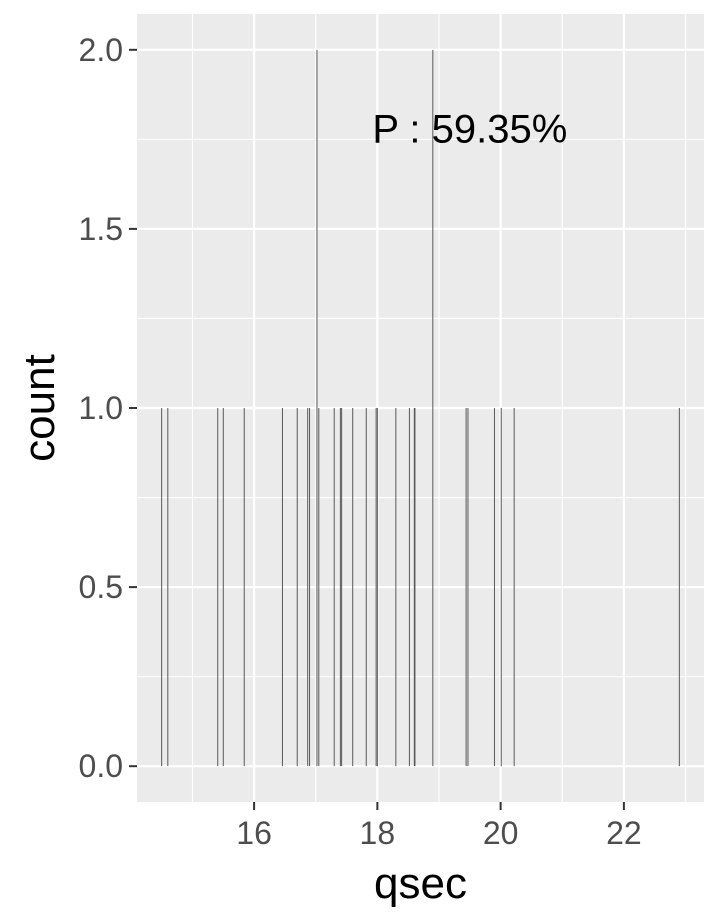  I want to click on y-tick-label: 2.0, so click(101, 50).